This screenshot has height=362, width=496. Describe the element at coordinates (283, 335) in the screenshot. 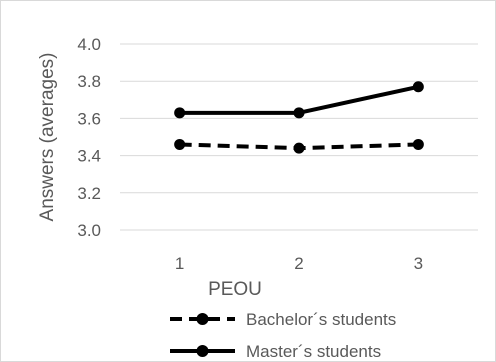

I see `legend: Bachelor´s students Master´s students` at that location.